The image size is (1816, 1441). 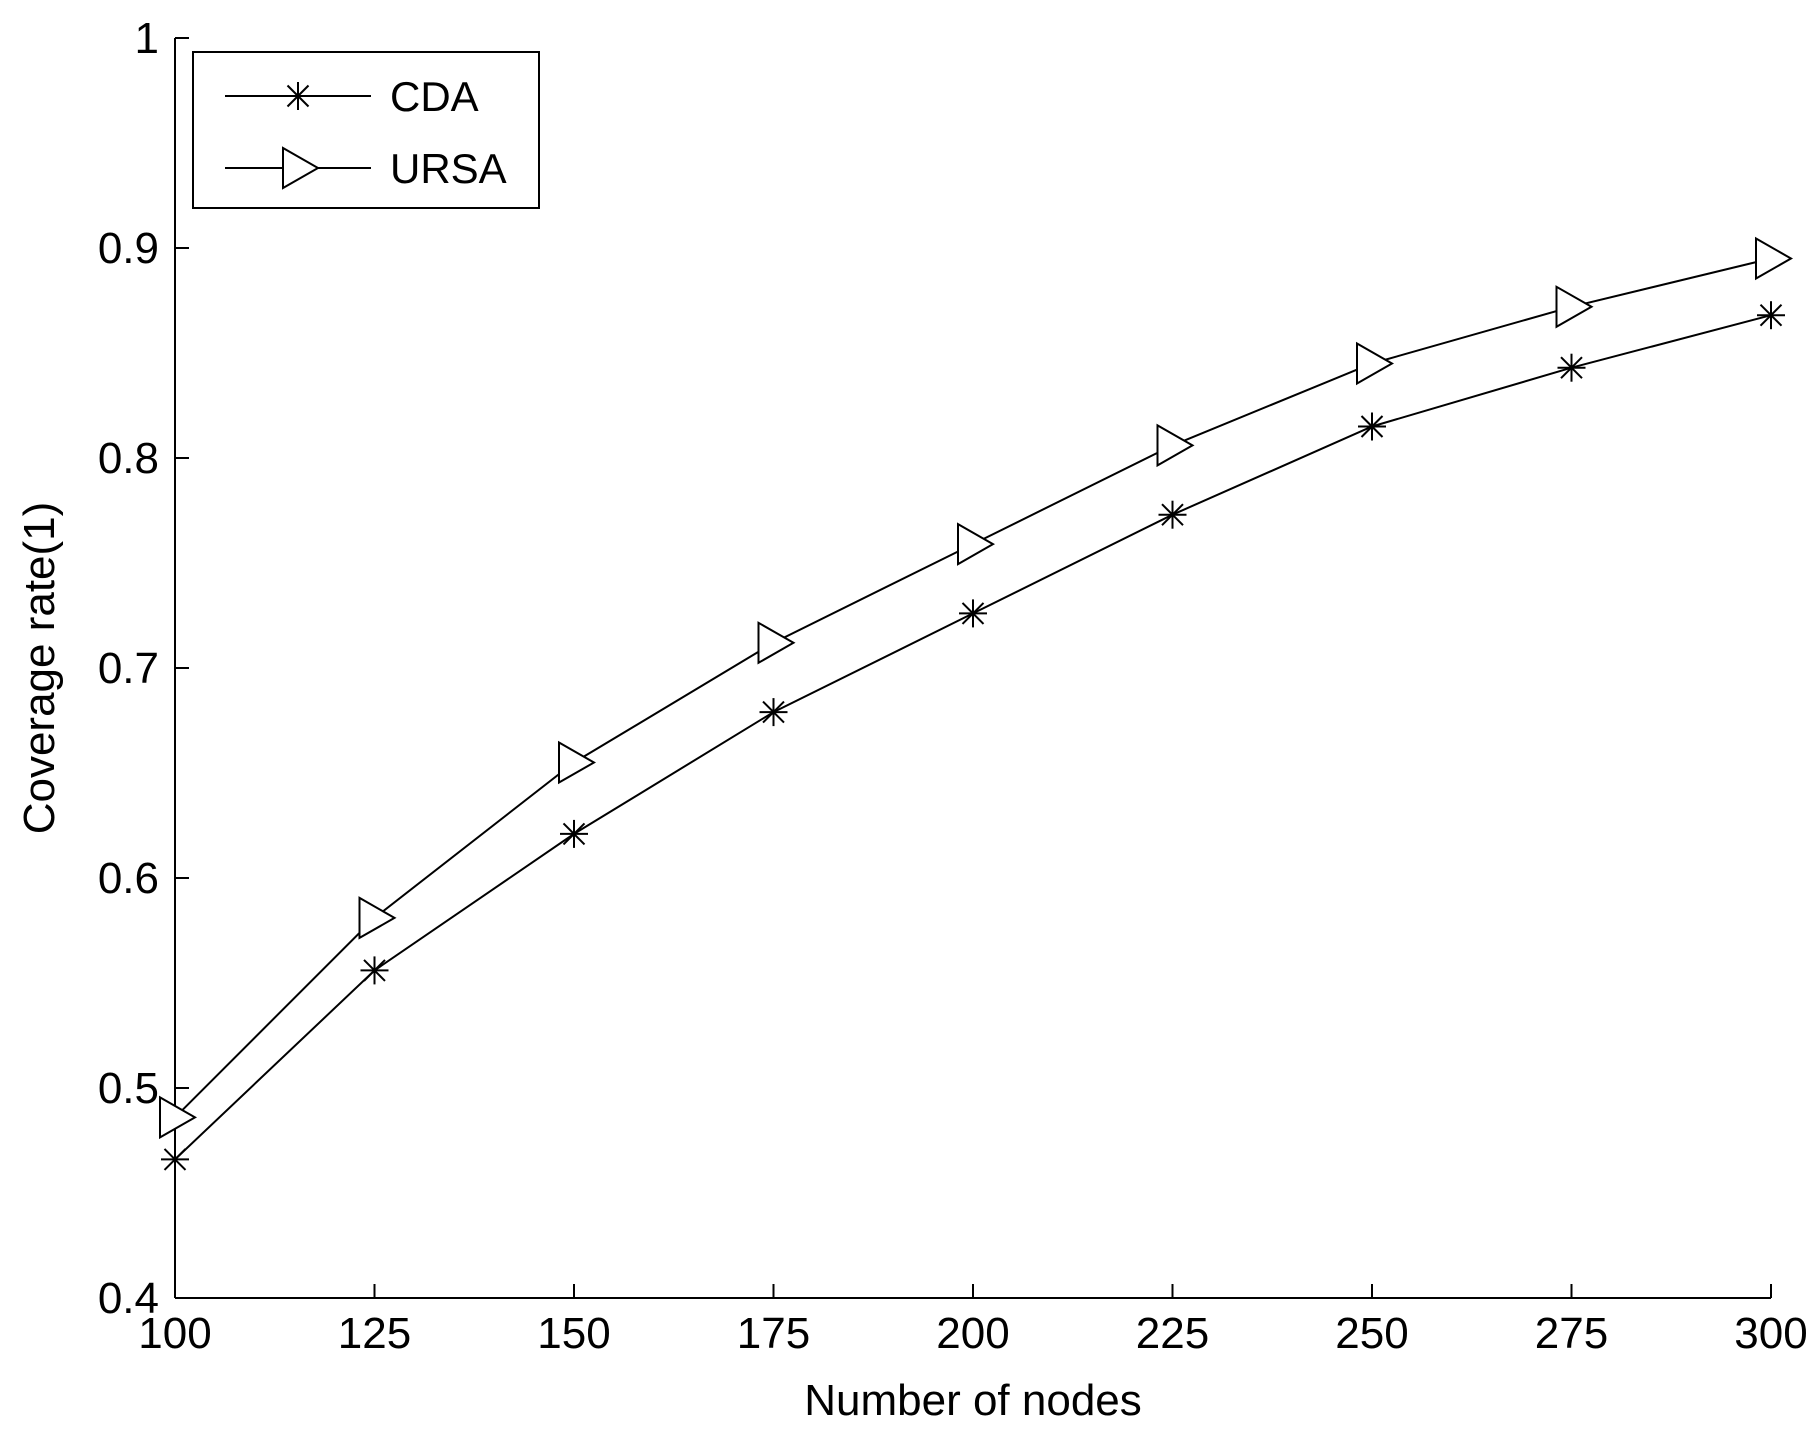 I want to click on x-tick-label: 300, so click(x=1770, y=1333).